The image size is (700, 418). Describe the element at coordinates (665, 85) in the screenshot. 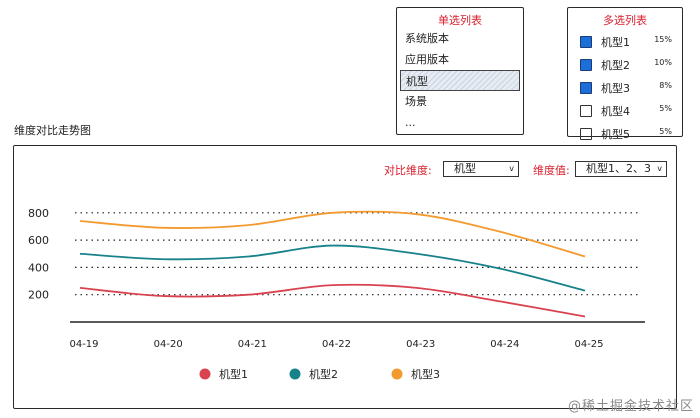

I see `multi-item-pct: 8%` at that location.